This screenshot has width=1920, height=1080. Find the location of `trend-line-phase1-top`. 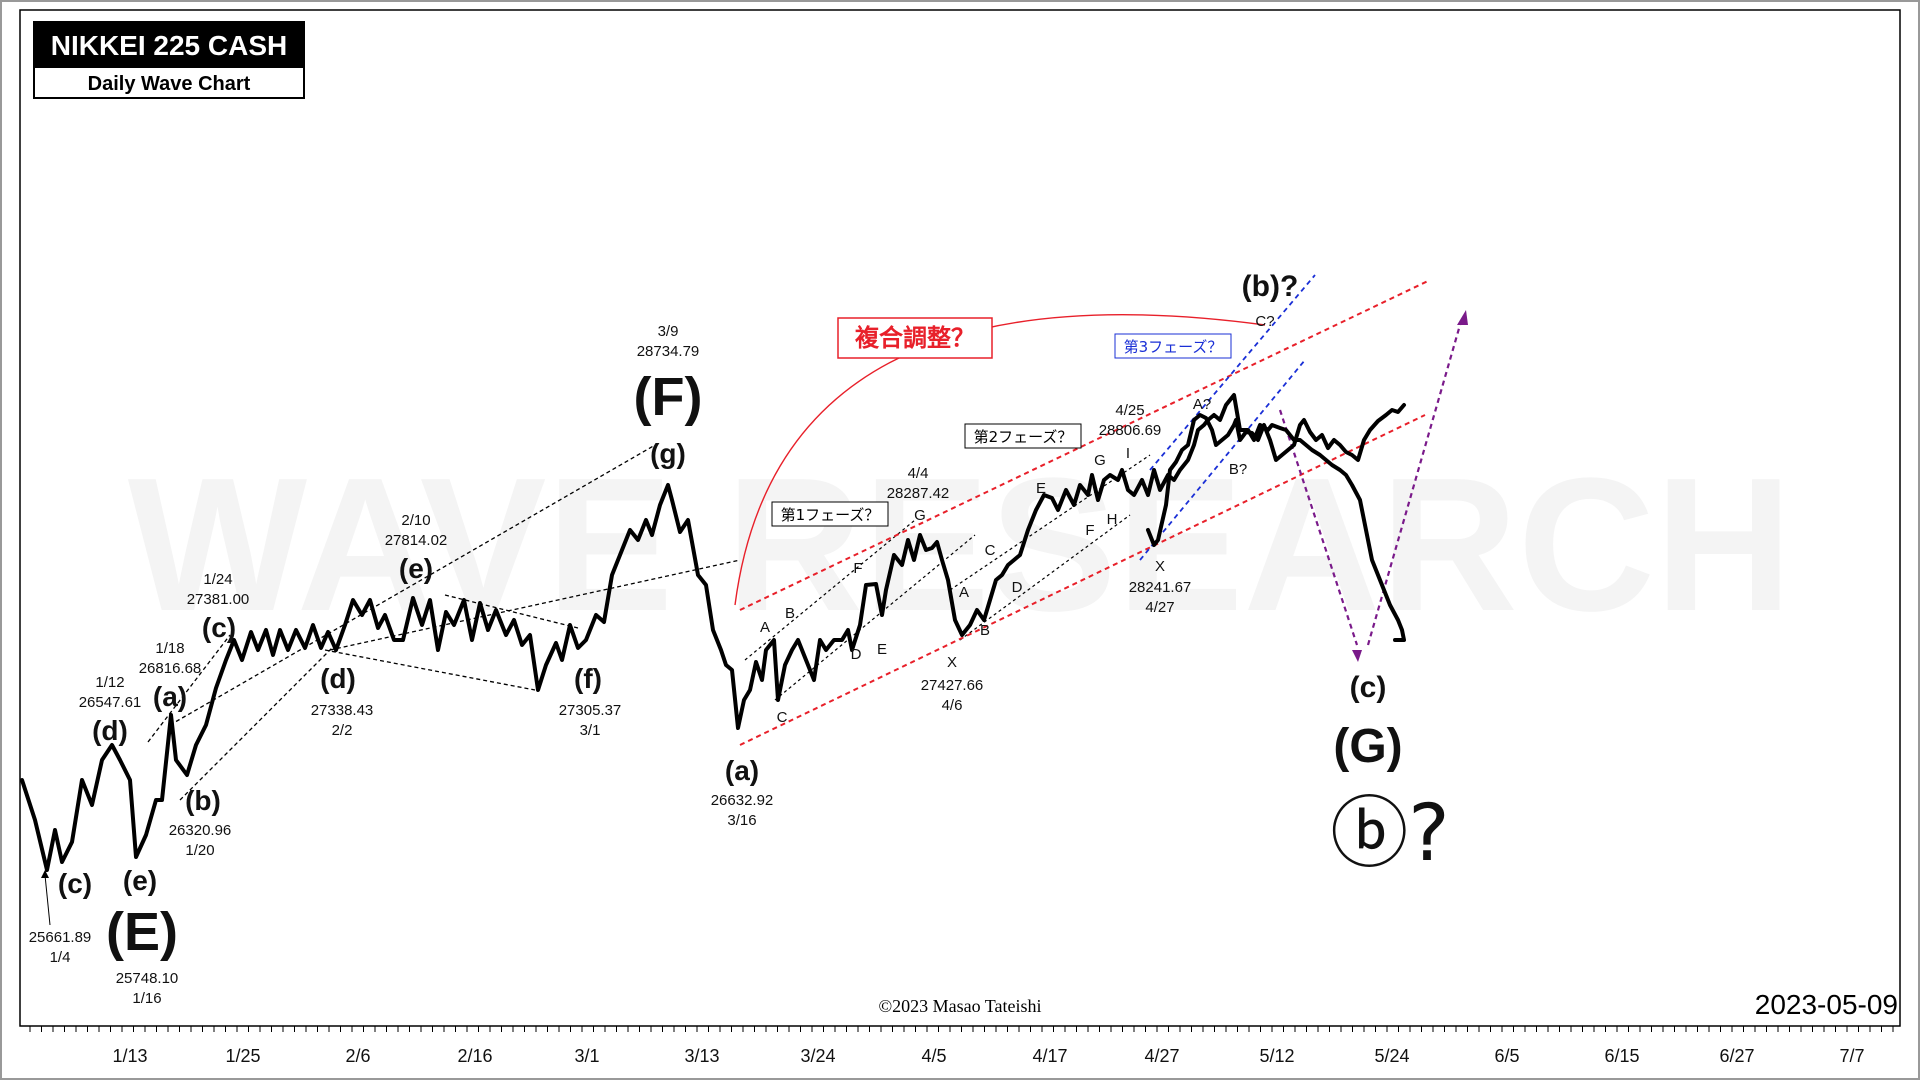

trend-line-phase1-top is located at coordinates (830, 590).